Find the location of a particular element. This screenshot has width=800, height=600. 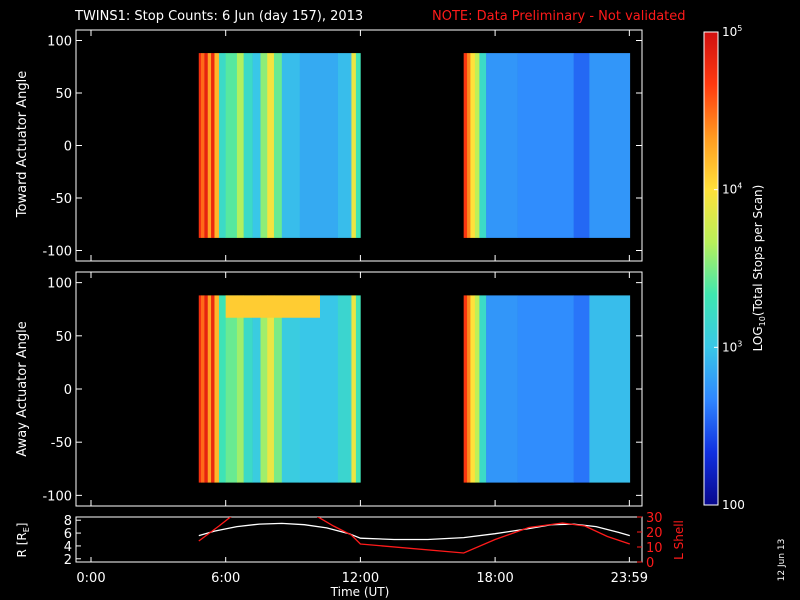

r-axis-label: R [RE] is located at coordinates (23, 540).